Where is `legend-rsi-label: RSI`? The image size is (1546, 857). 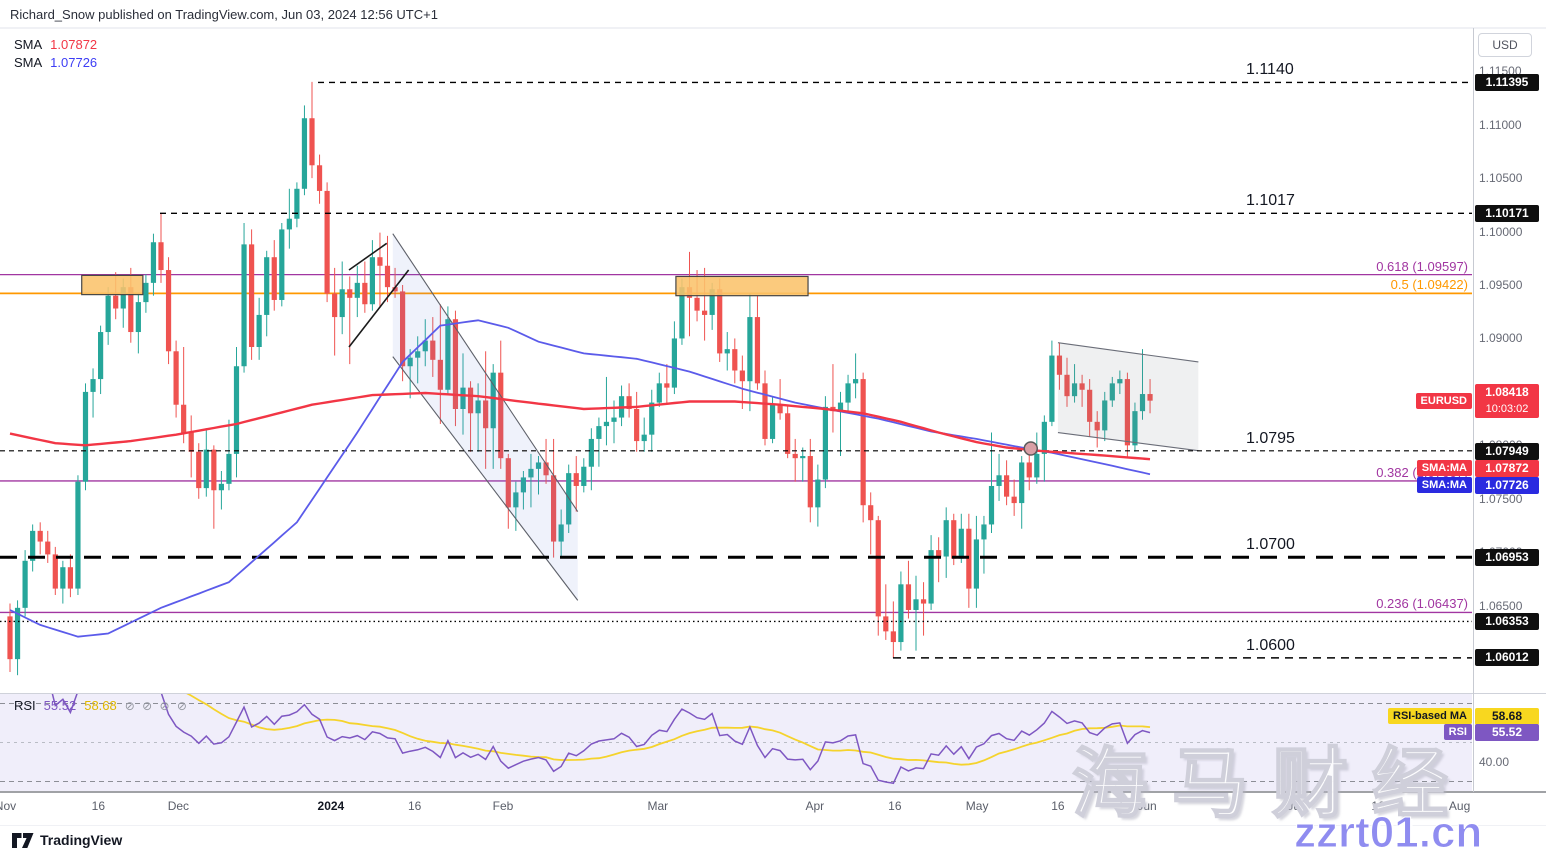 legend-rsi-label: RSI is located at coordinates (25, 705).